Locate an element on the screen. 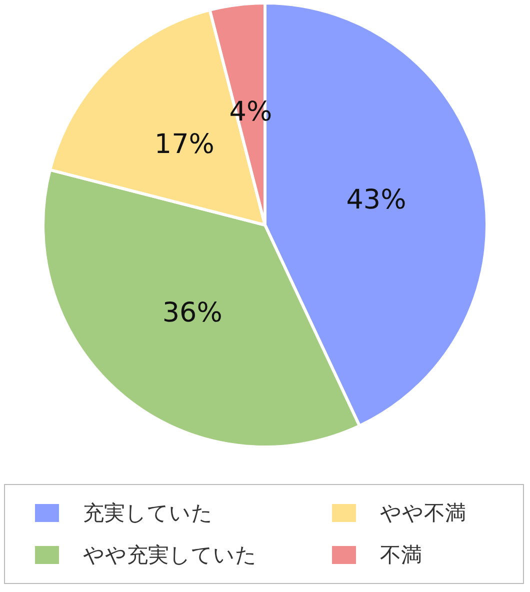 The image size is (530, 592). data-label: 17% is located at coordinates (184, 144).